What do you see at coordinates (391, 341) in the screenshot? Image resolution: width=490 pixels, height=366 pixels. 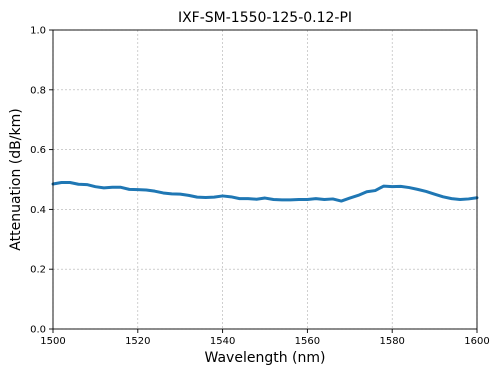 I see `x-tick-label: 1580` at bounding box center [391, 341].